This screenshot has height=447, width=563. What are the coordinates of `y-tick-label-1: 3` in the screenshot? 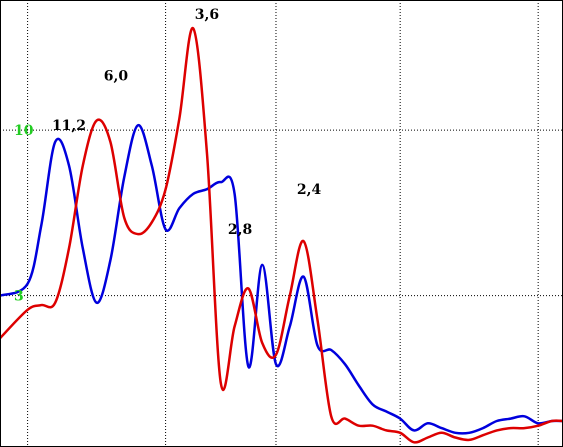 It's located at (19, 297).